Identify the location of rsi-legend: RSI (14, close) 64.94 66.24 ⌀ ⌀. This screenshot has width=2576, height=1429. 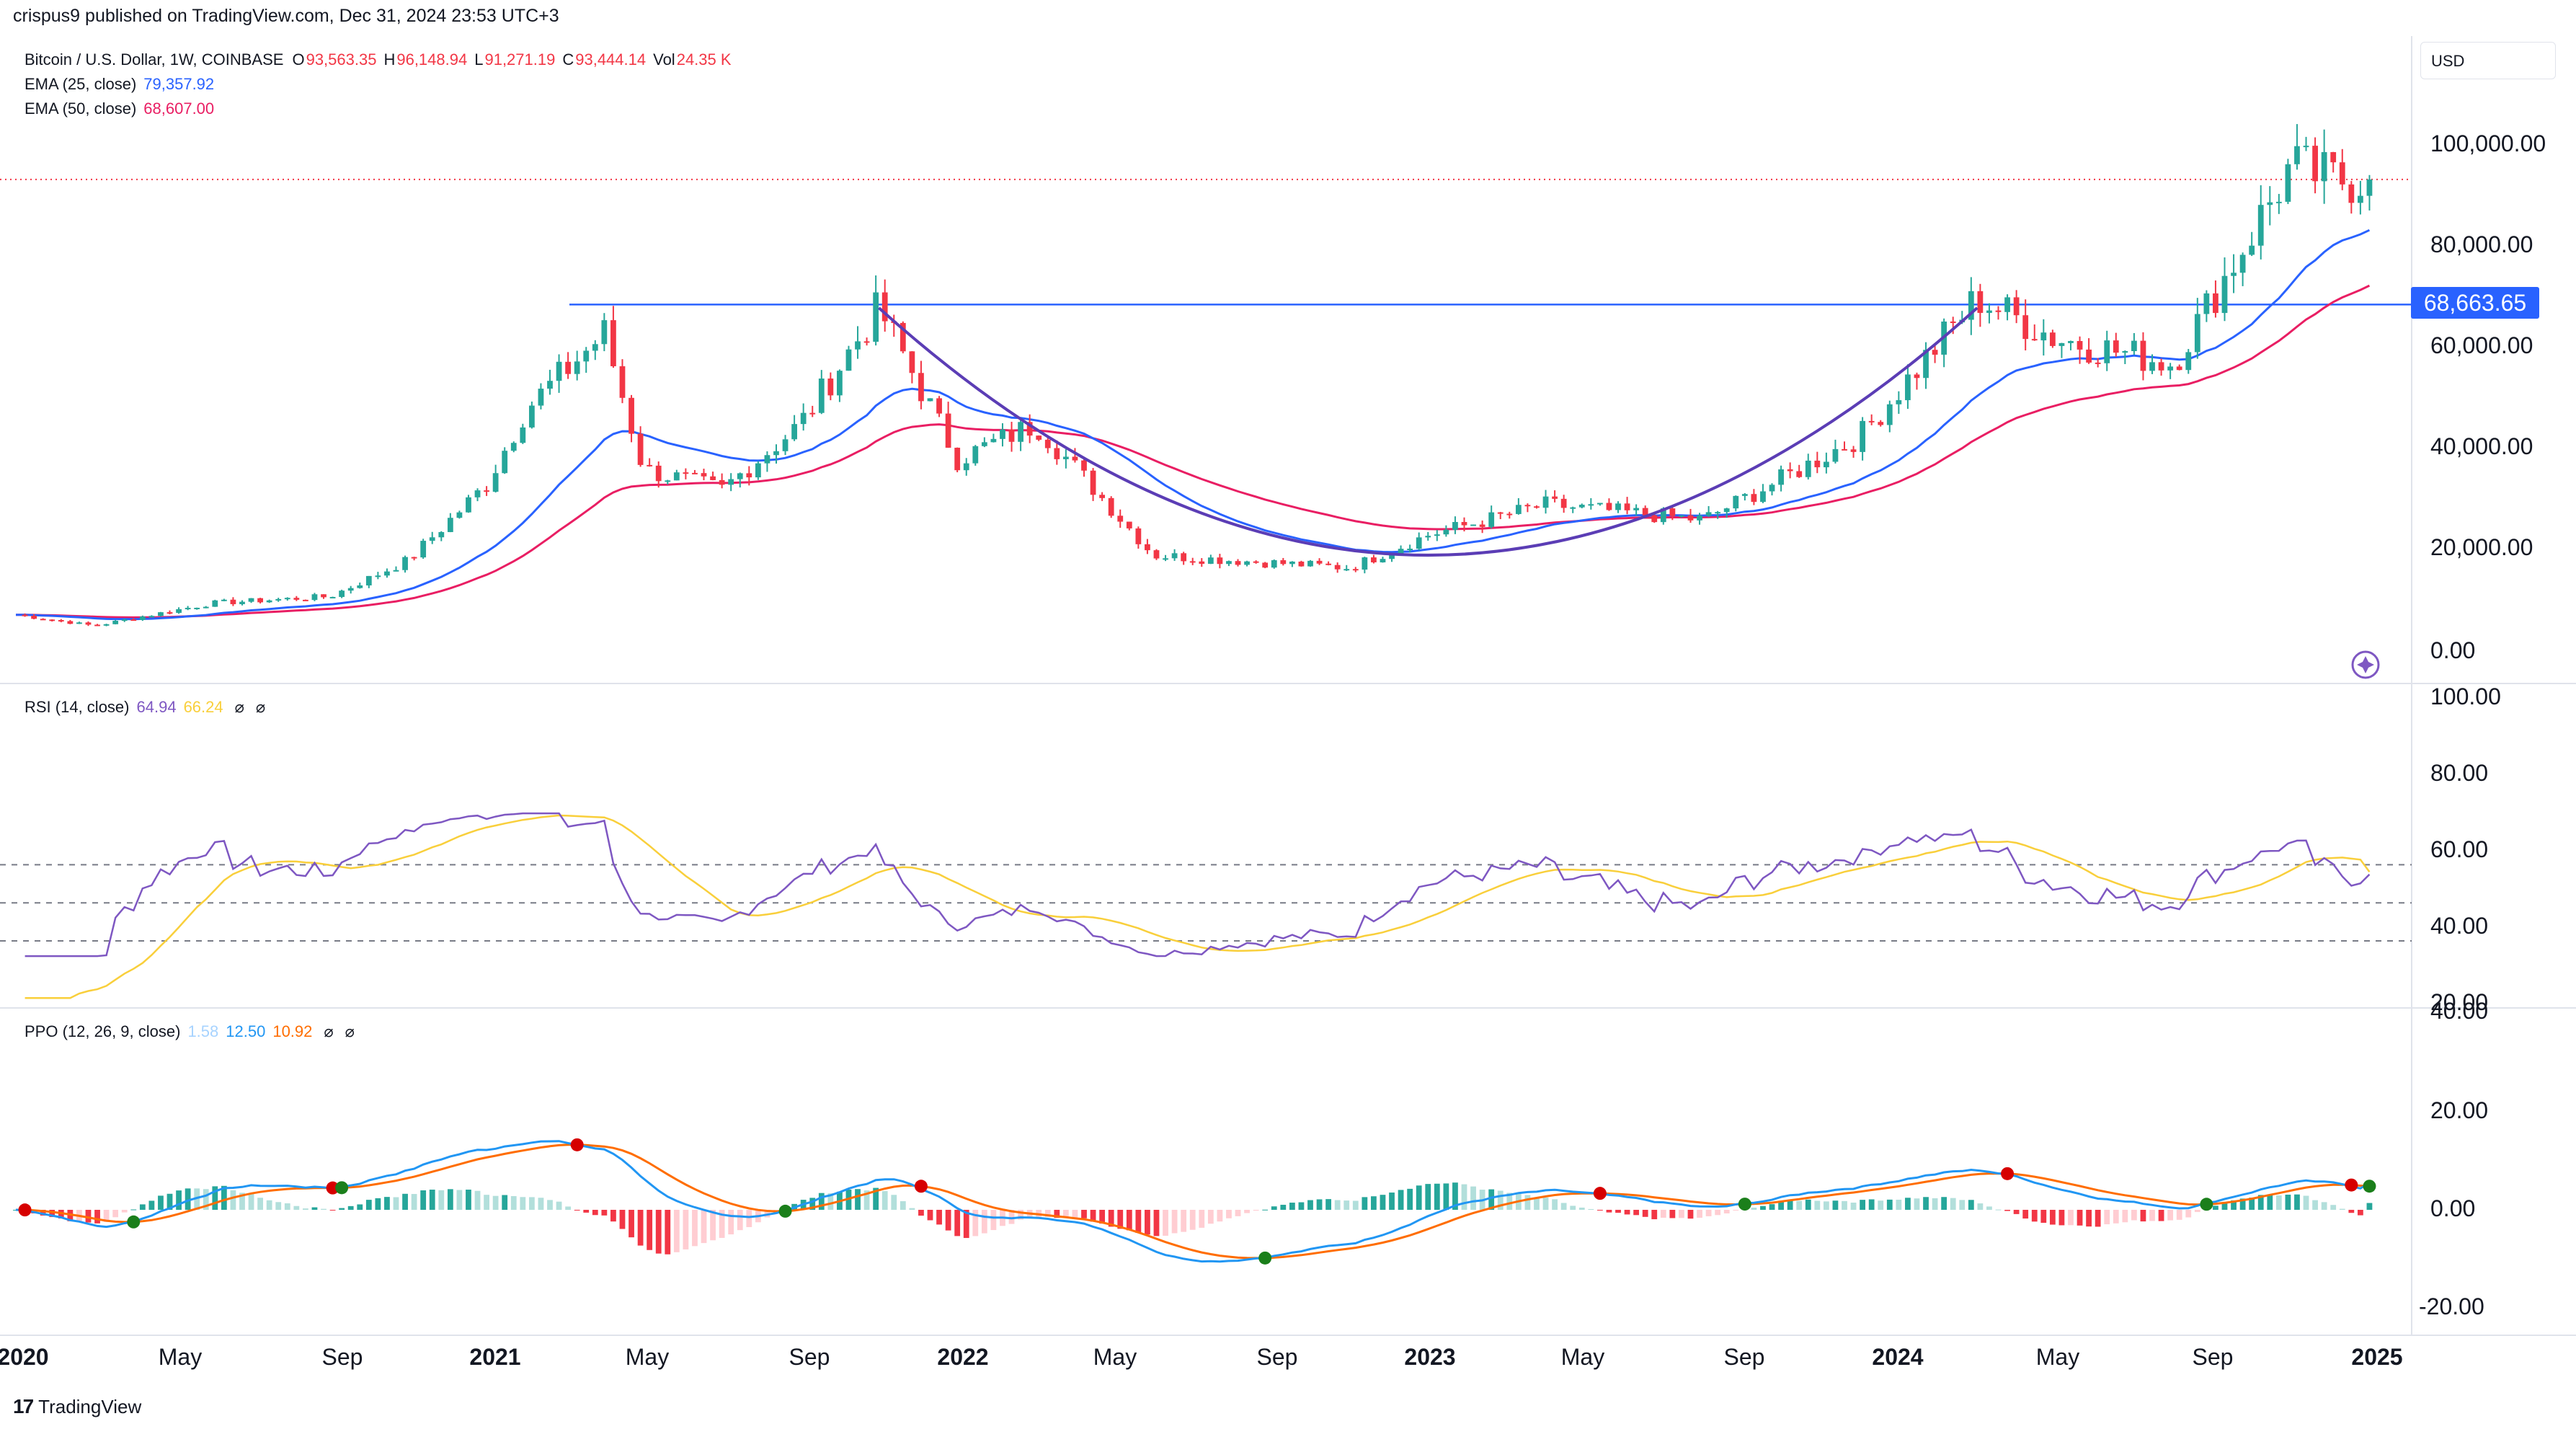
(145, 707).